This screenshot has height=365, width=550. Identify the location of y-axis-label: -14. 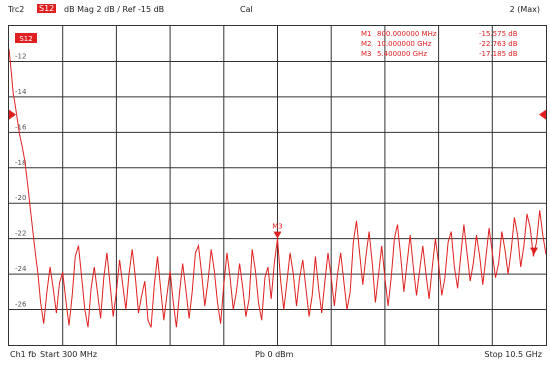
(21, 92).